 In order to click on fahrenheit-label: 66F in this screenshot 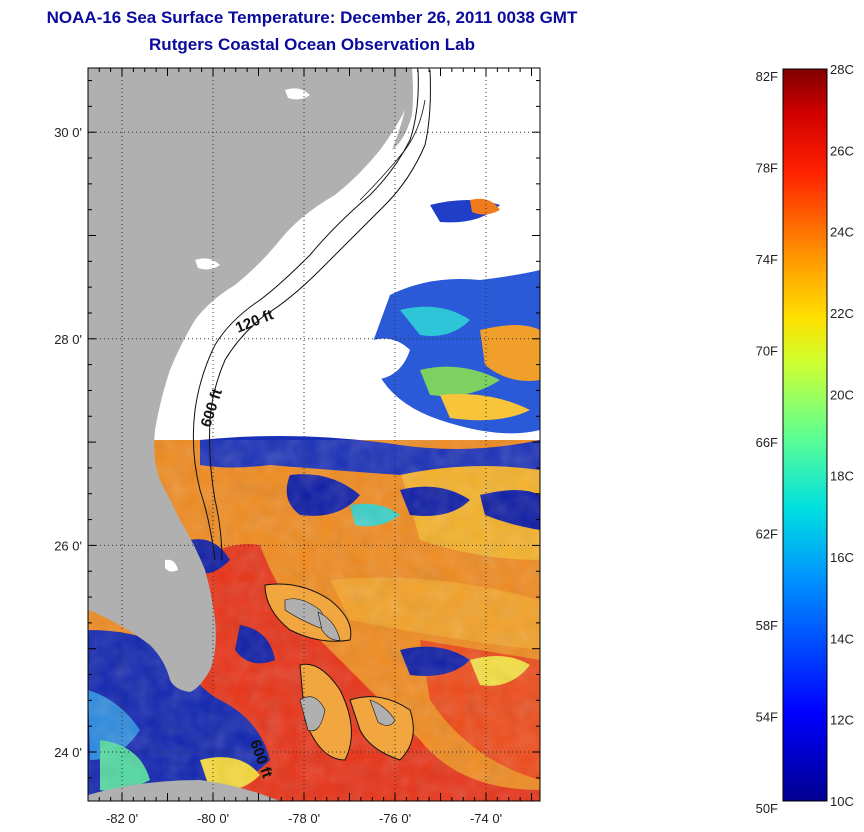, I will do `click(767, 442)`.